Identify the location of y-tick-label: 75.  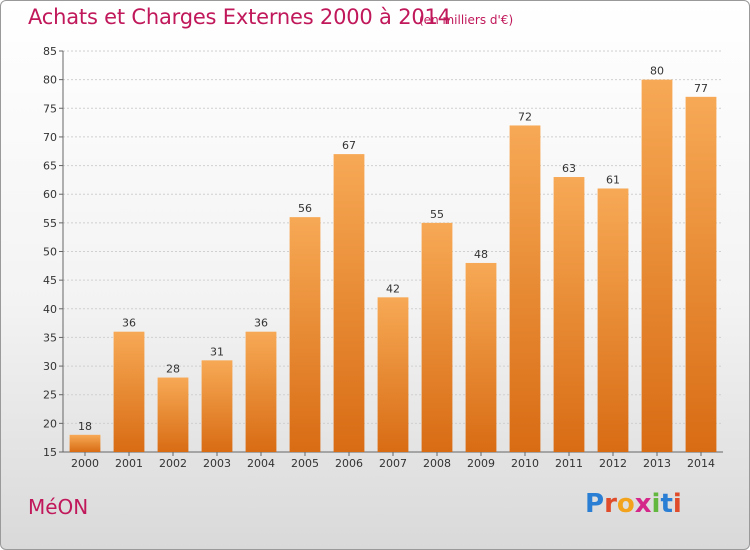
(50, 108).